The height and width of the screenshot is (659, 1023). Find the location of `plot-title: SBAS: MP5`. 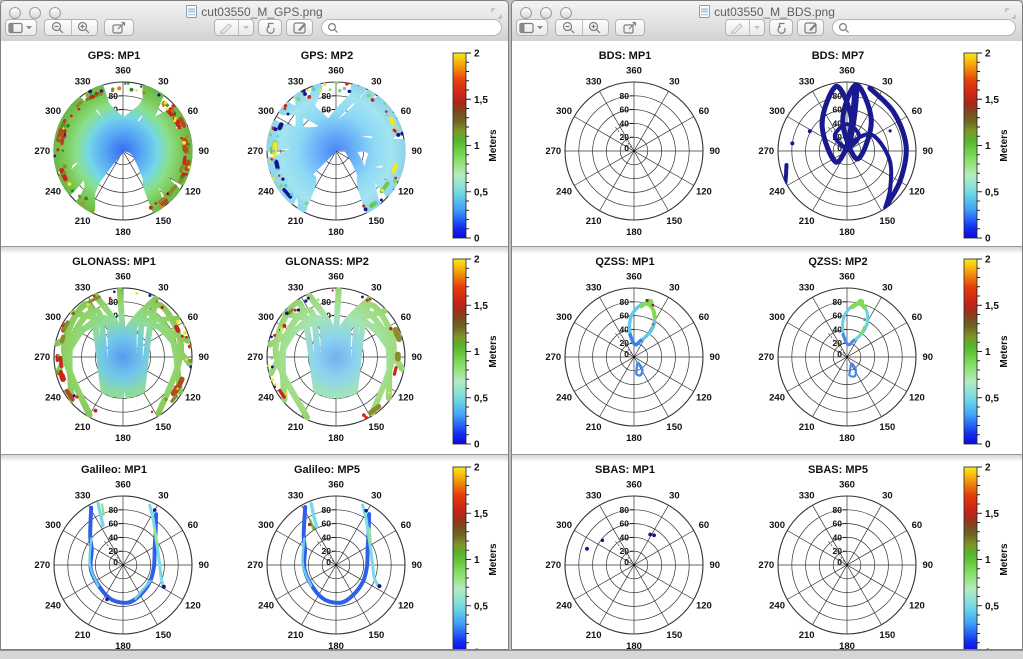

plot-title: SBAS: MP5 is located at coordinates (838, 470).